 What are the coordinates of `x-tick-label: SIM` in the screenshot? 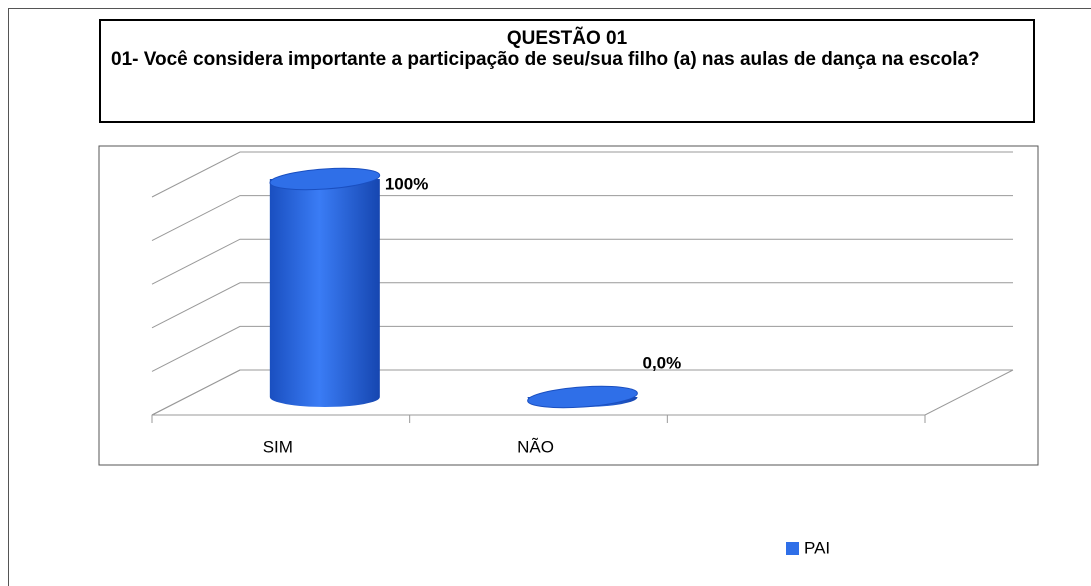 It's located at (278, 446).